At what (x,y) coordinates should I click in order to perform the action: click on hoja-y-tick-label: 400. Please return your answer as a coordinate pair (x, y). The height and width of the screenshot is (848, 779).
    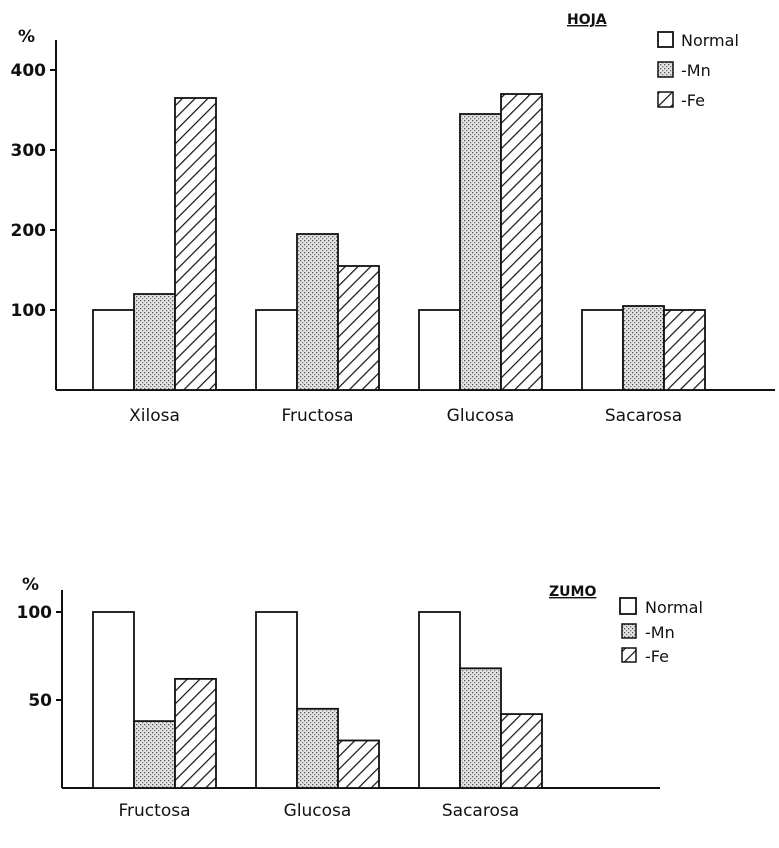
    Looking at the image, I should click on (29, 71).